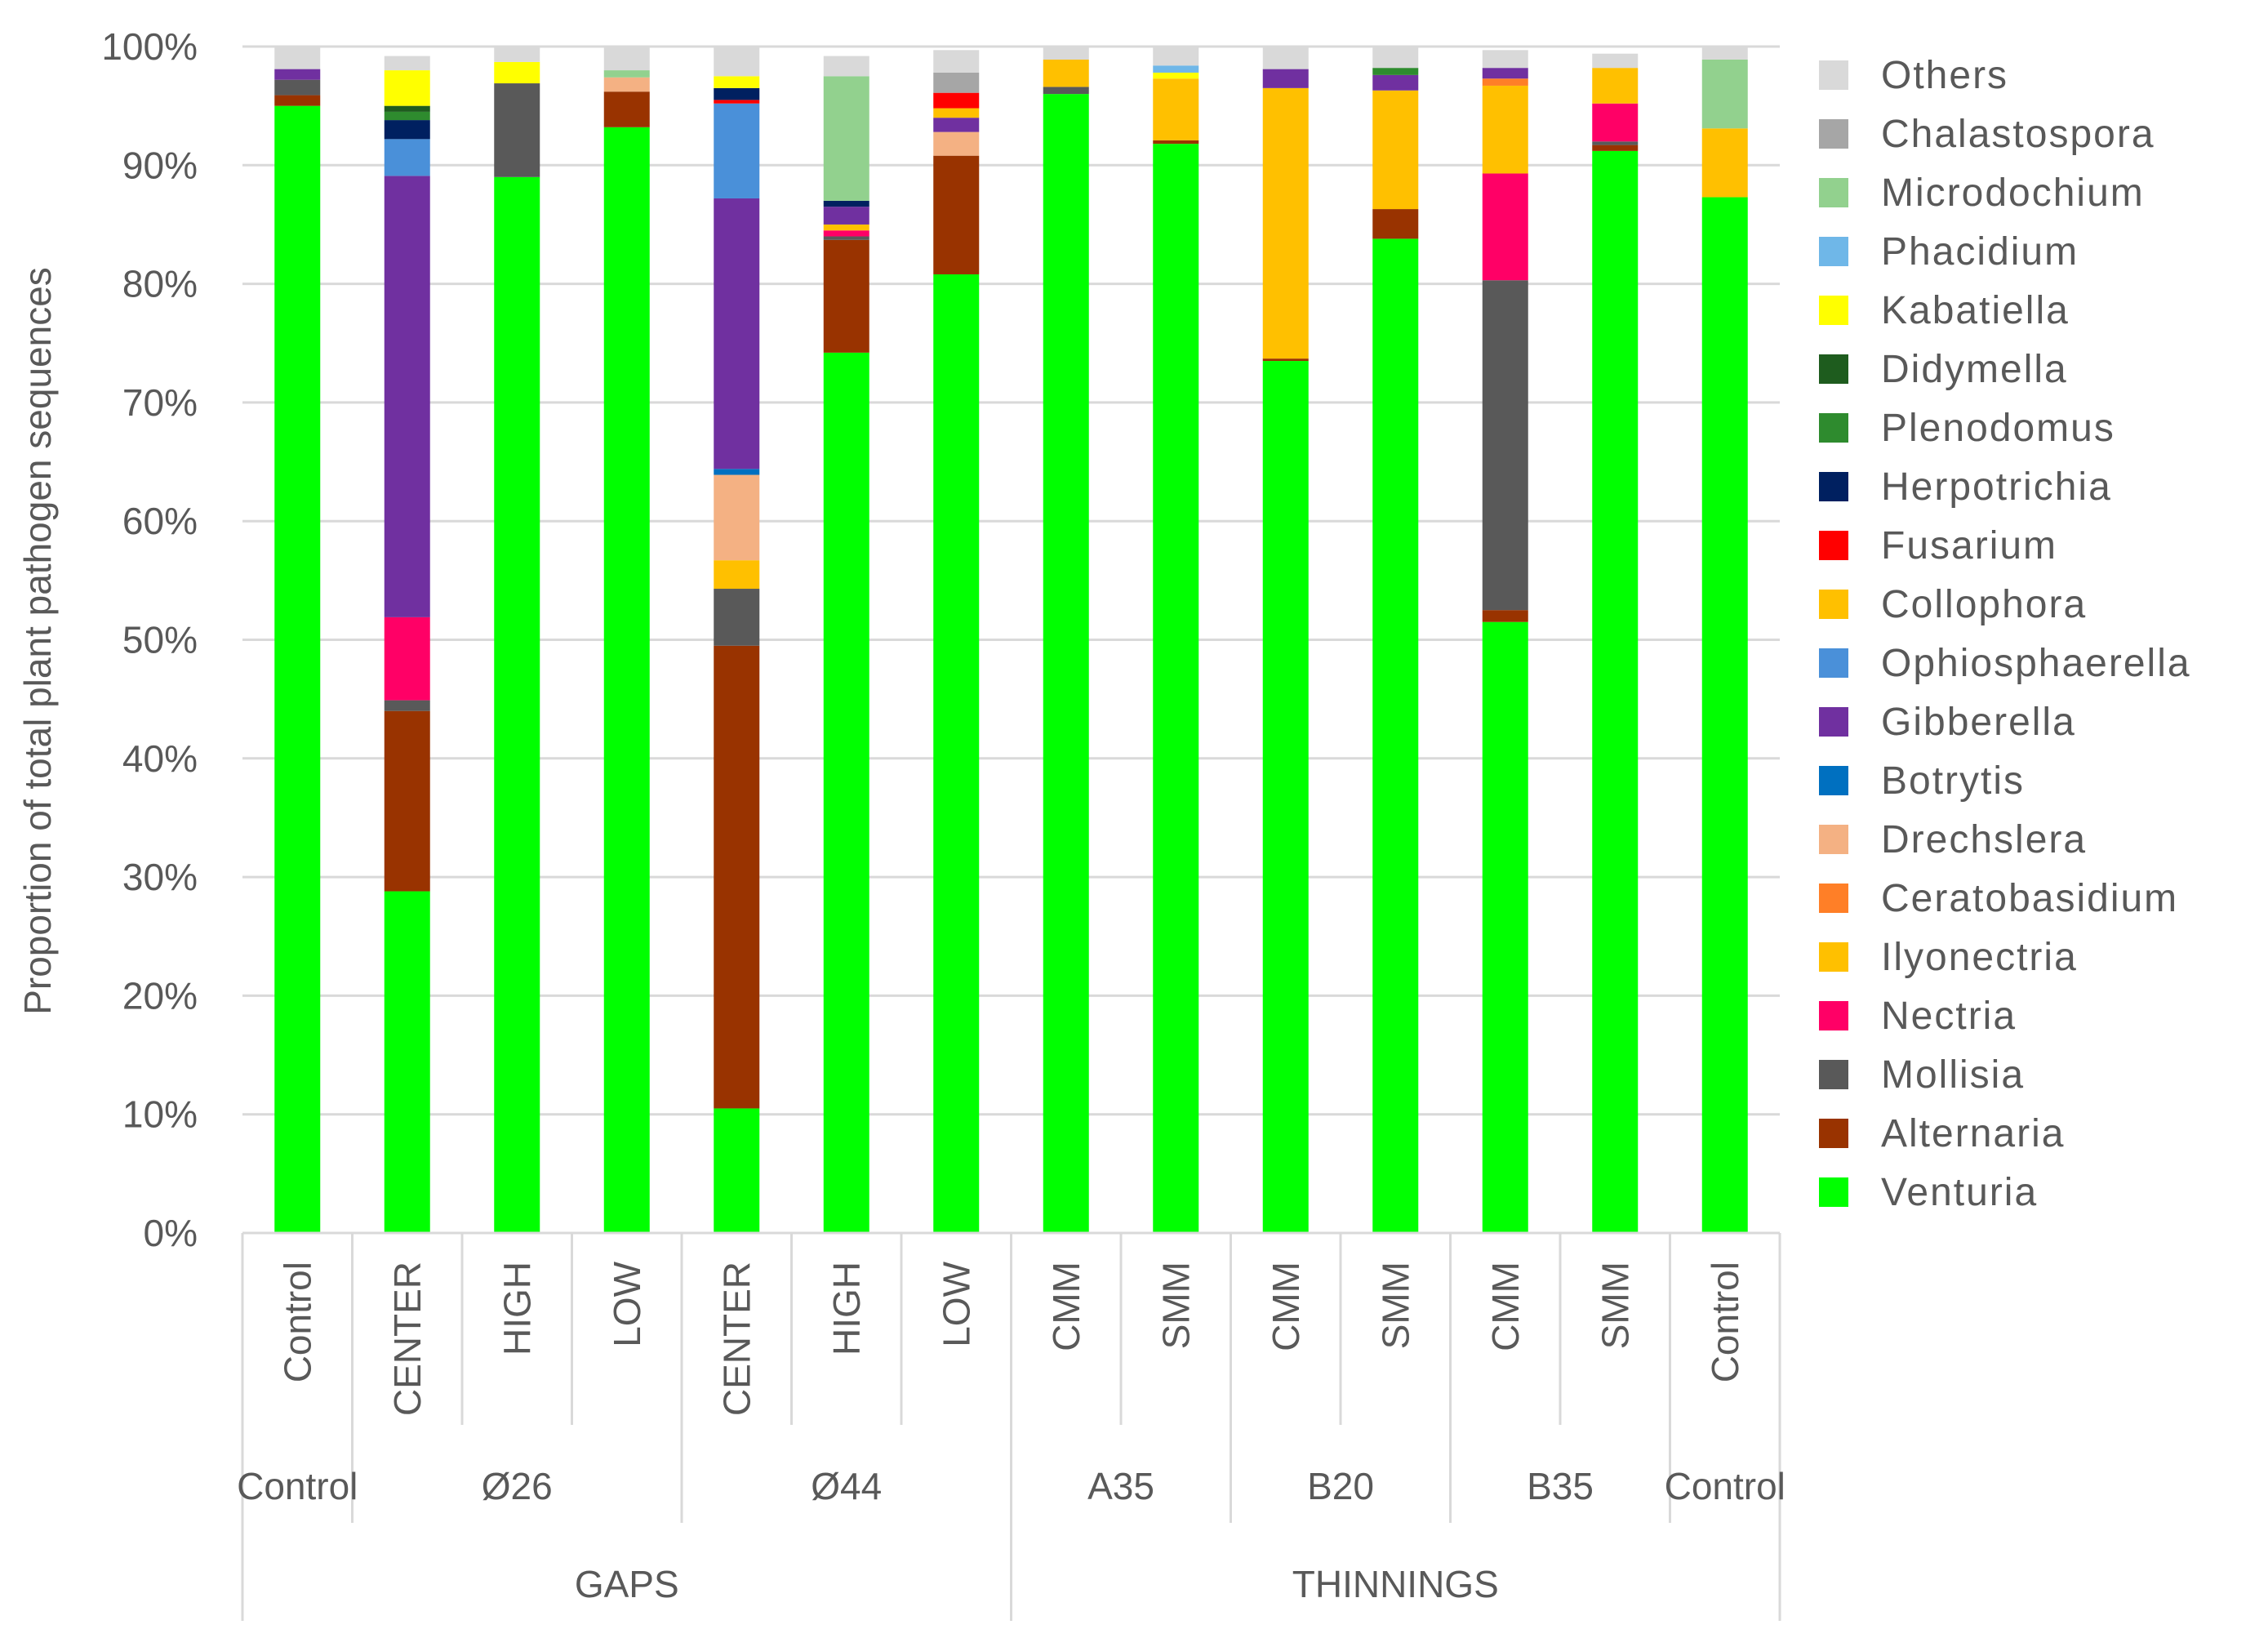  Describe the element at coordinates (160, 165) in the screenshot. I see `y-tick-label: 90%` at that location.